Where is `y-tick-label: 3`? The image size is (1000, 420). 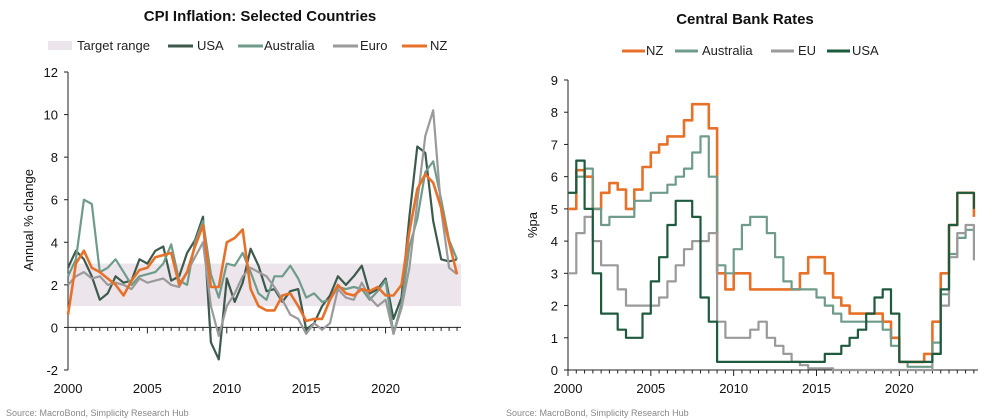
y-tick-label: 3 is located at coordinates (554, 273).